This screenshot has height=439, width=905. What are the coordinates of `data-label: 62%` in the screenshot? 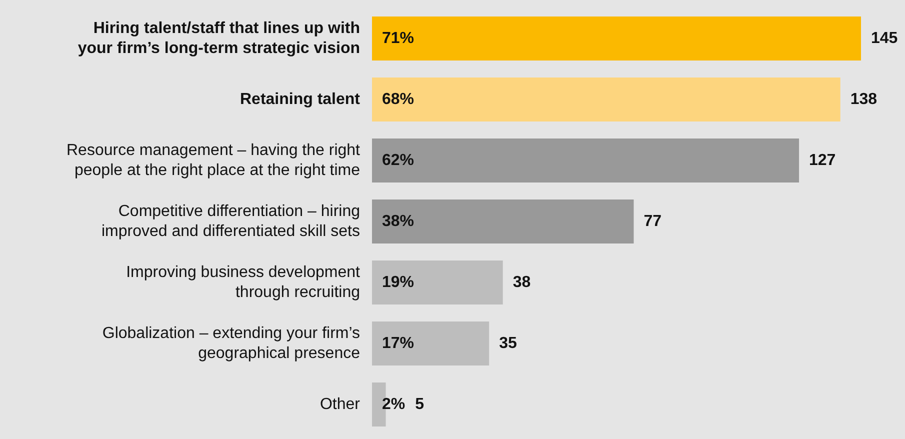 It's located at (398, 160).